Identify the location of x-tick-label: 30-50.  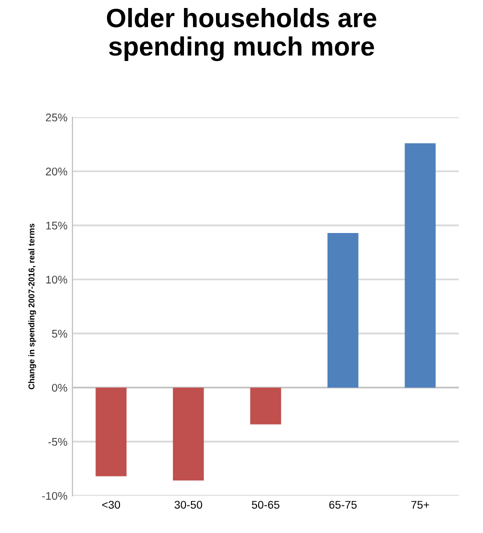
(188, 504).